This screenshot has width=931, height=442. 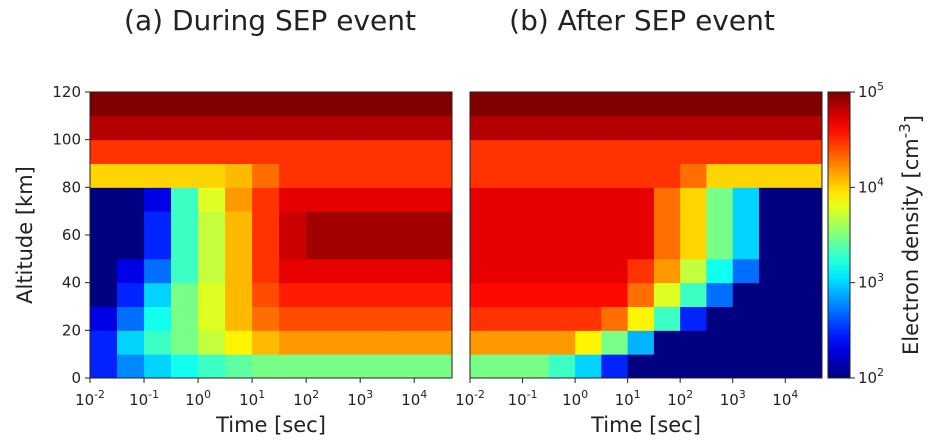 I want to click on colorbar-tick-label: 104, so click(x=871, y=185).